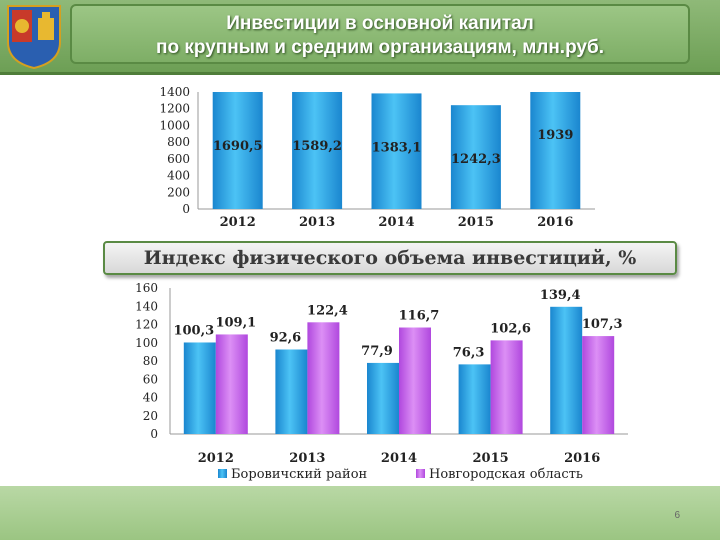 The image size is (720, 540). Describe the element at coordinates (150, 398) in the screenshot. I see `y-tick-label: 40` at that location.